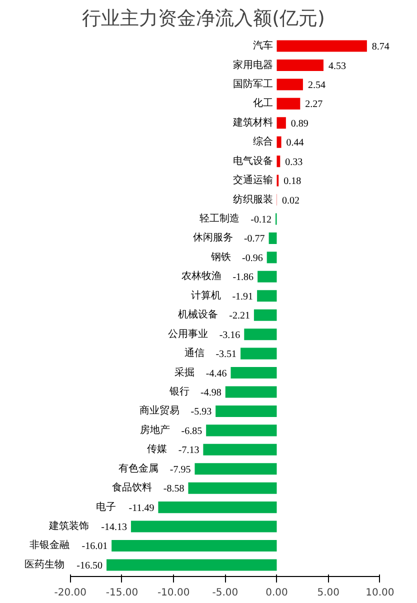 This screenshot has width=417, height=603. Describe the element at coordinates (95, 546) in the screenshot. I see `data-label: -16.01` at that location.